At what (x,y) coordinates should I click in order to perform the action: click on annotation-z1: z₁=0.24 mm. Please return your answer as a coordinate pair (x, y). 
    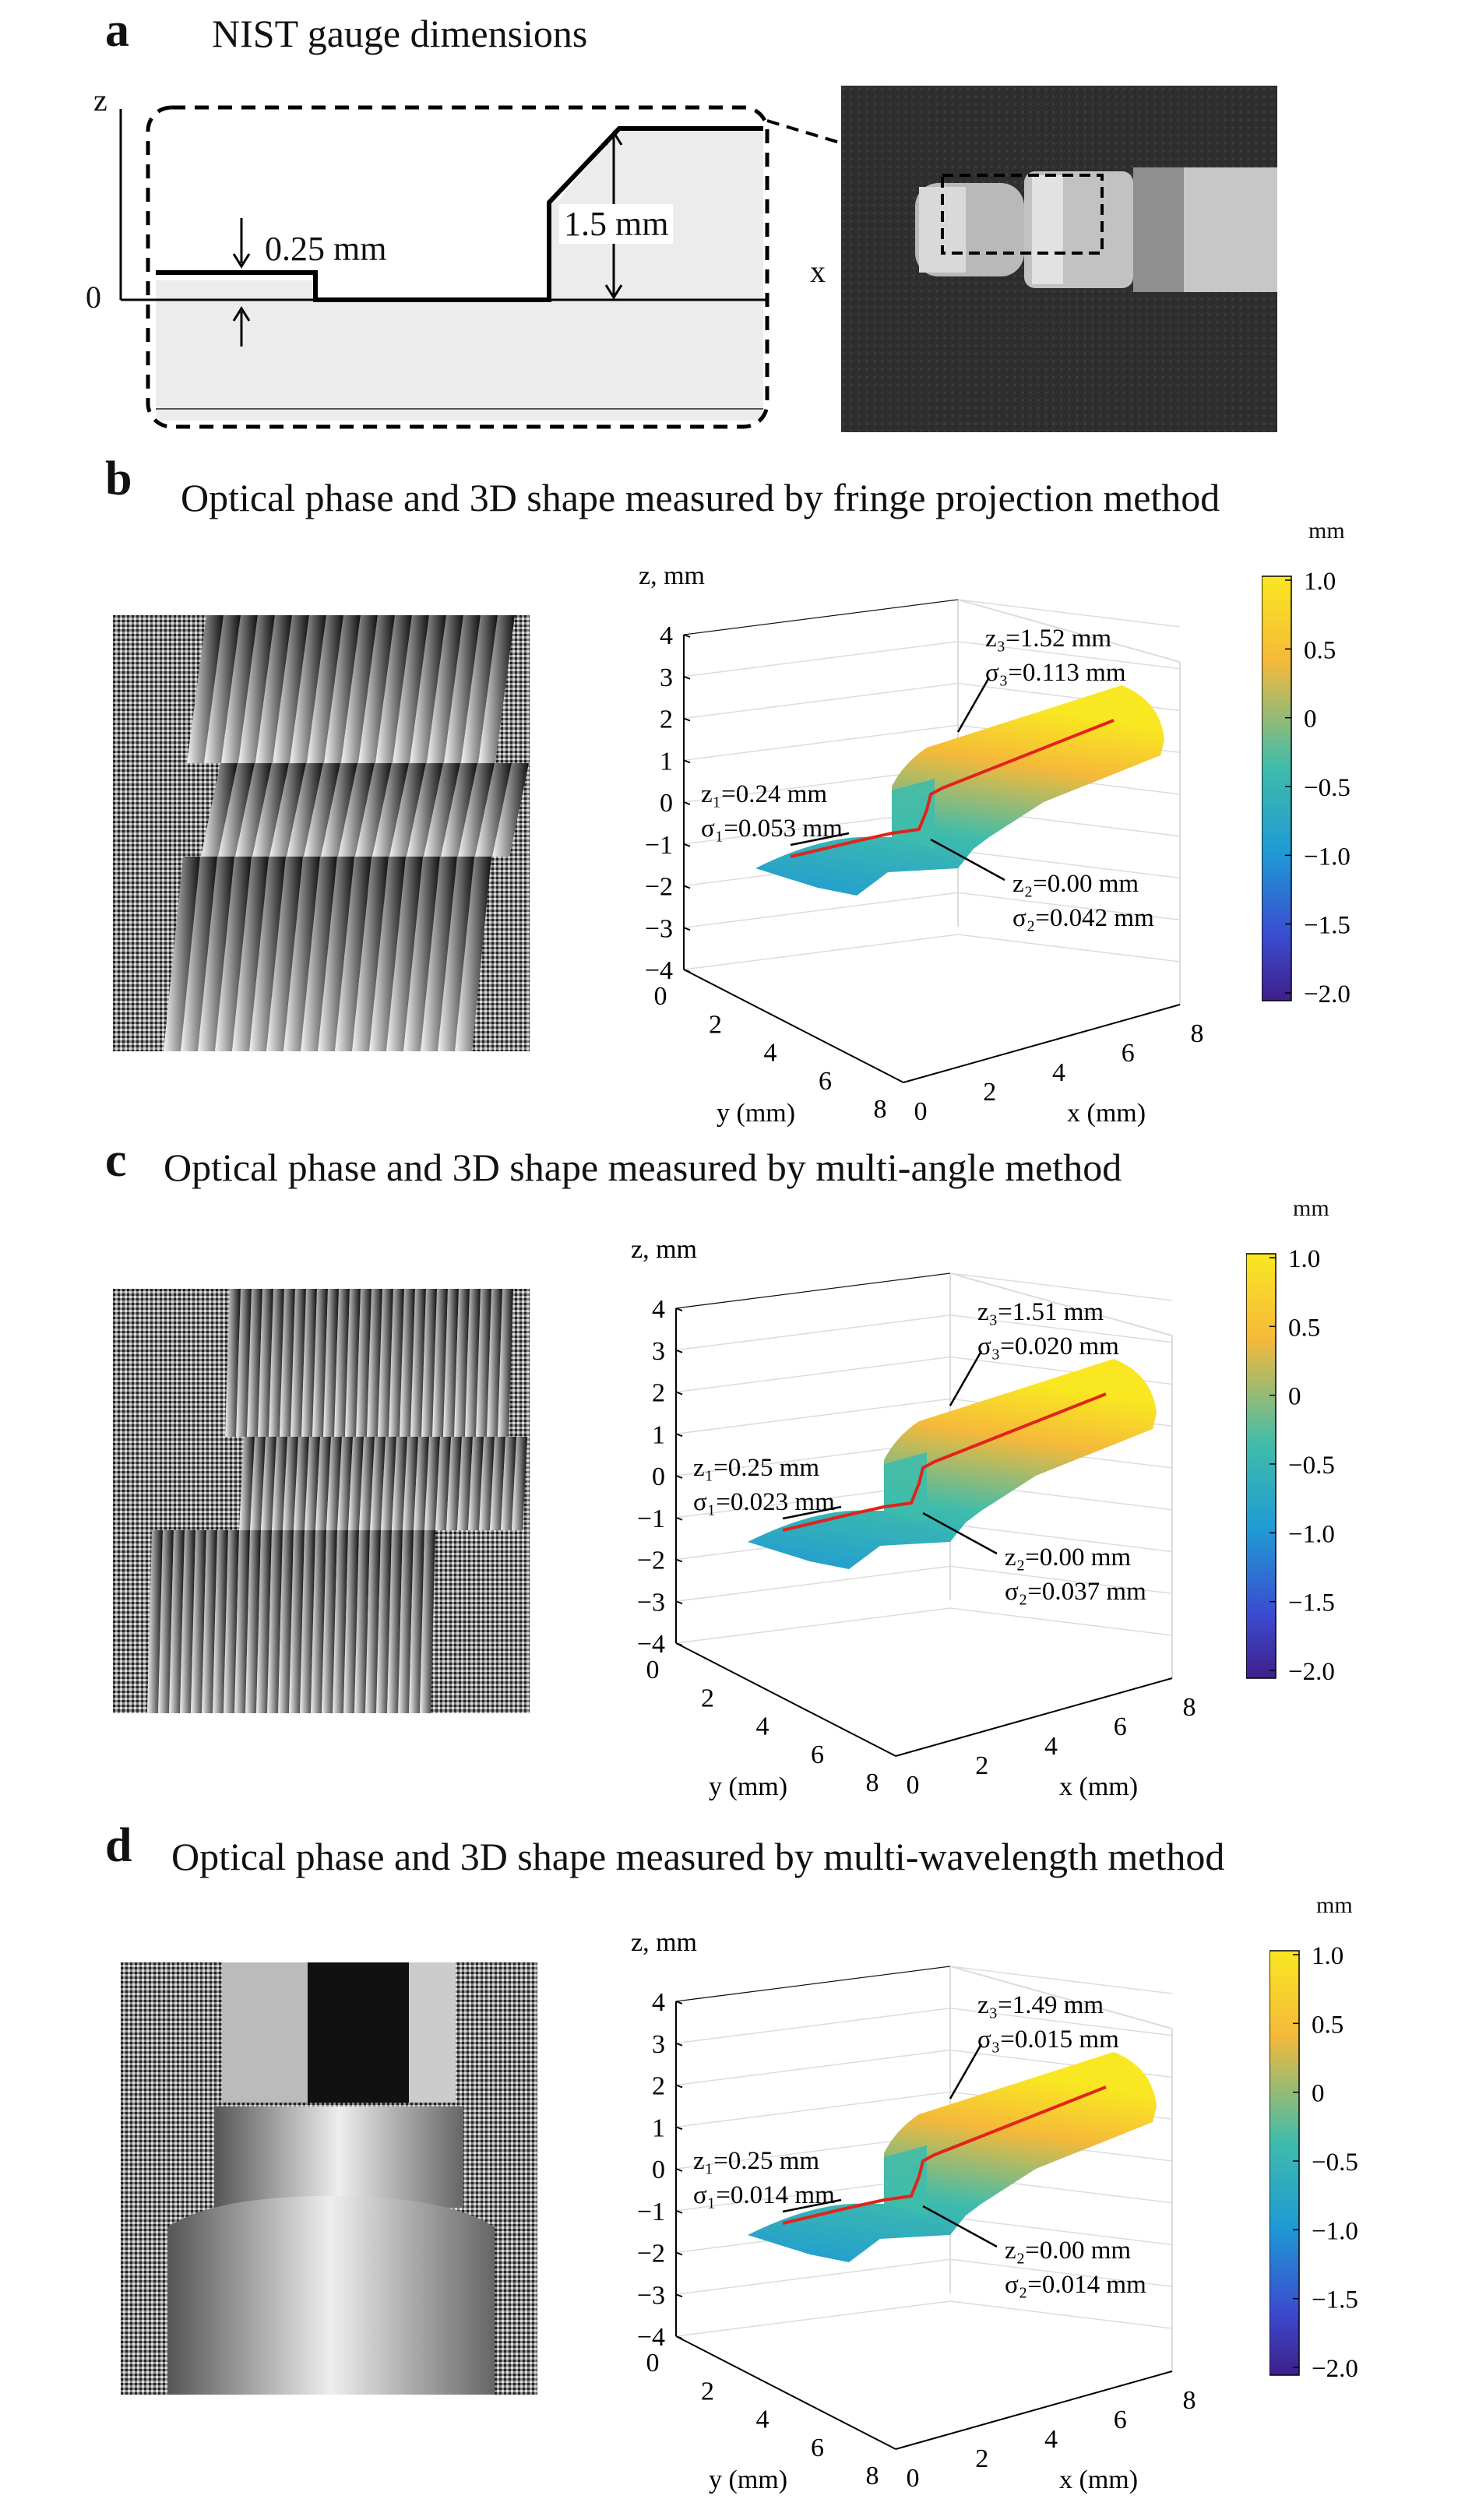
    Looking at the image, I should click on (764, 794).